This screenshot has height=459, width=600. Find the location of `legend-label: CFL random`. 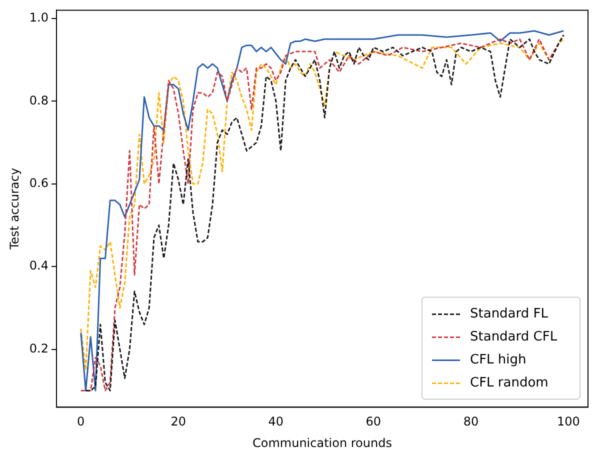

legend-label: CFL random is located at coordinates (509, 383).